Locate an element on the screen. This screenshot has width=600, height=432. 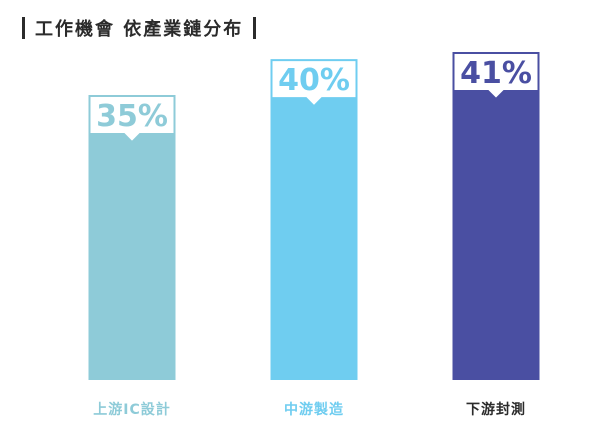
category-label-3: 下游封測 is located at coordinates (496, 409).